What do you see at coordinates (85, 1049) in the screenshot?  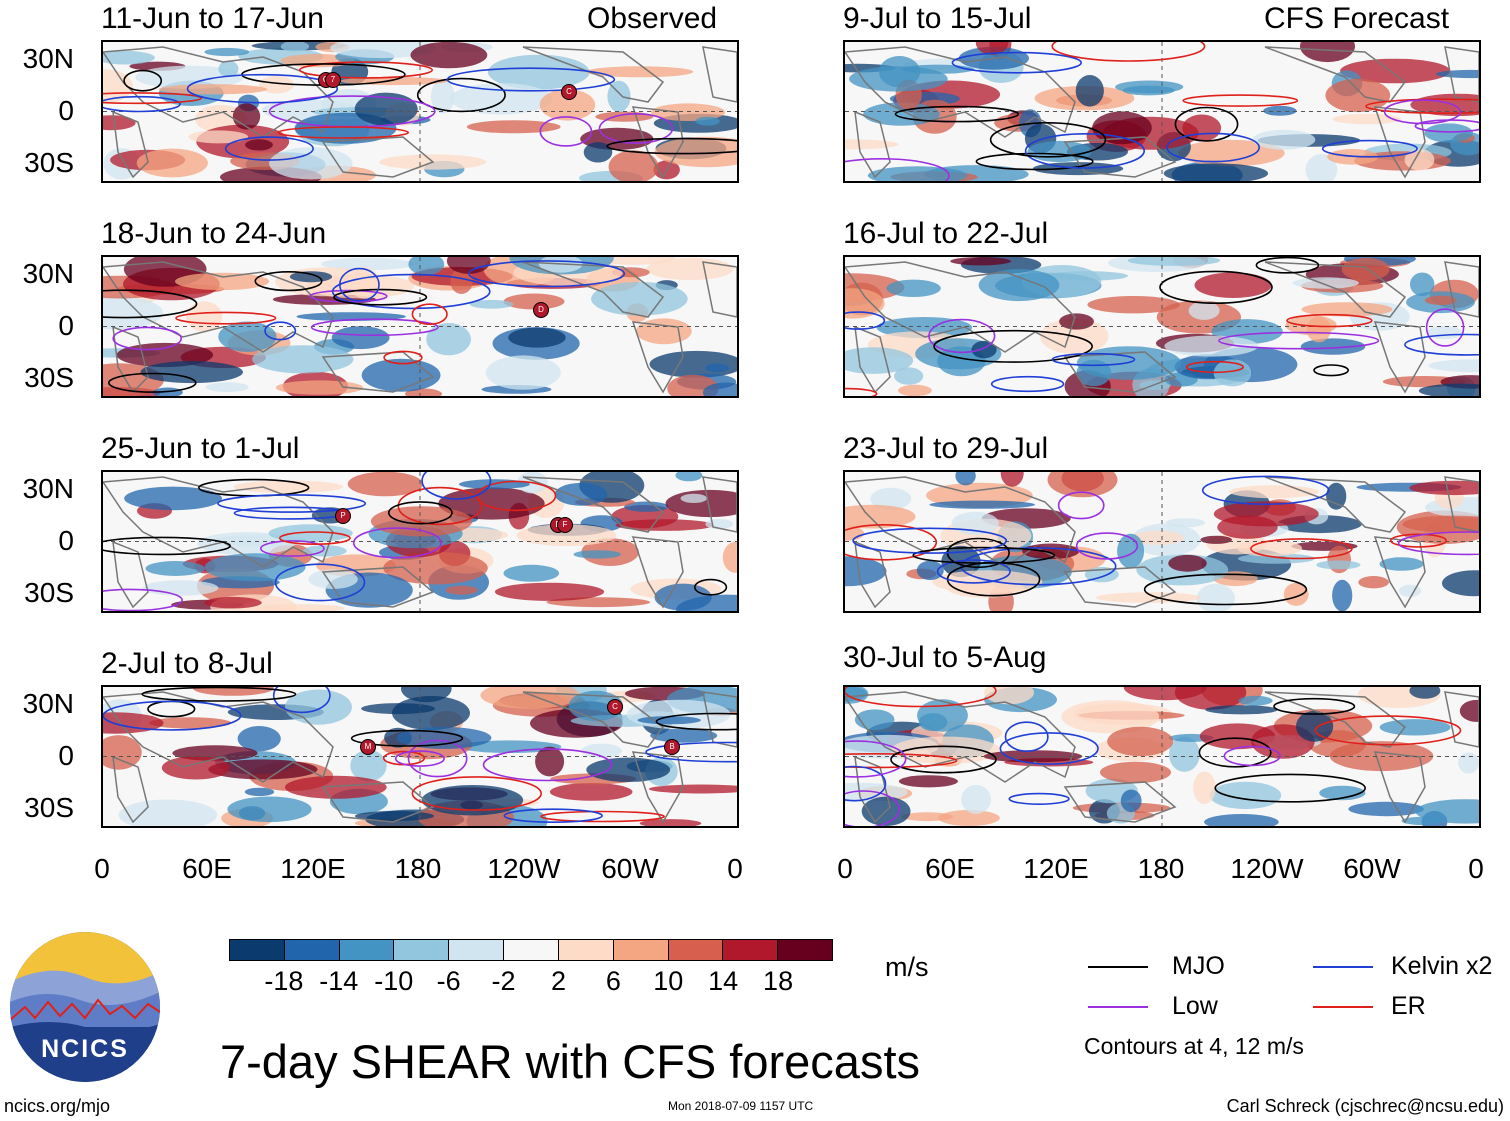 I see `logo-text: NCICS` at bounding box center [85, 1049].